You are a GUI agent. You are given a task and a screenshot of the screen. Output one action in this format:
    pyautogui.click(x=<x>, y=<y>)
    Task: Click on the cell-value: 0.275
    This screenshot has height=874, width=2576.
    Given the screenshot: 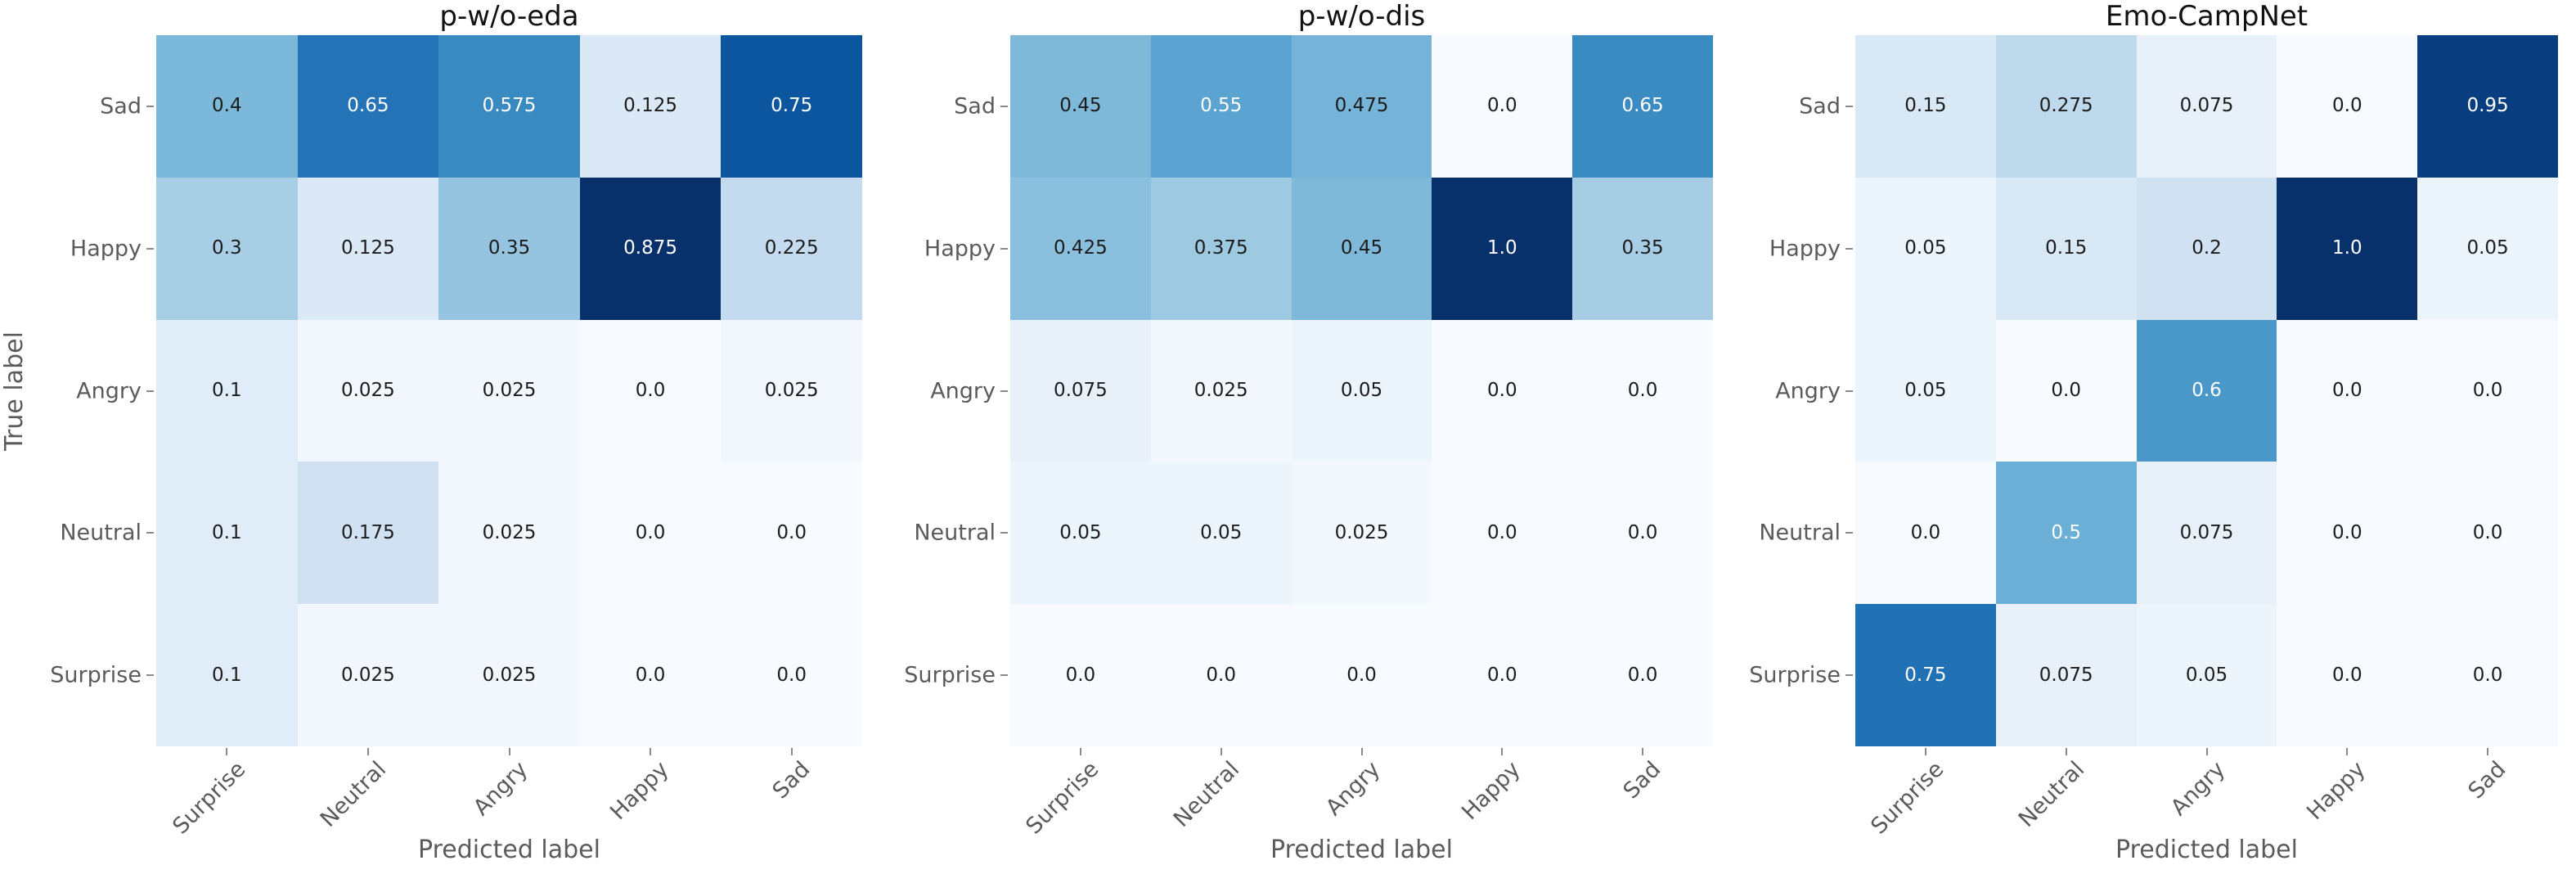 What is the action you would take?
    pyautogui.click(x=2066, y=106)
    